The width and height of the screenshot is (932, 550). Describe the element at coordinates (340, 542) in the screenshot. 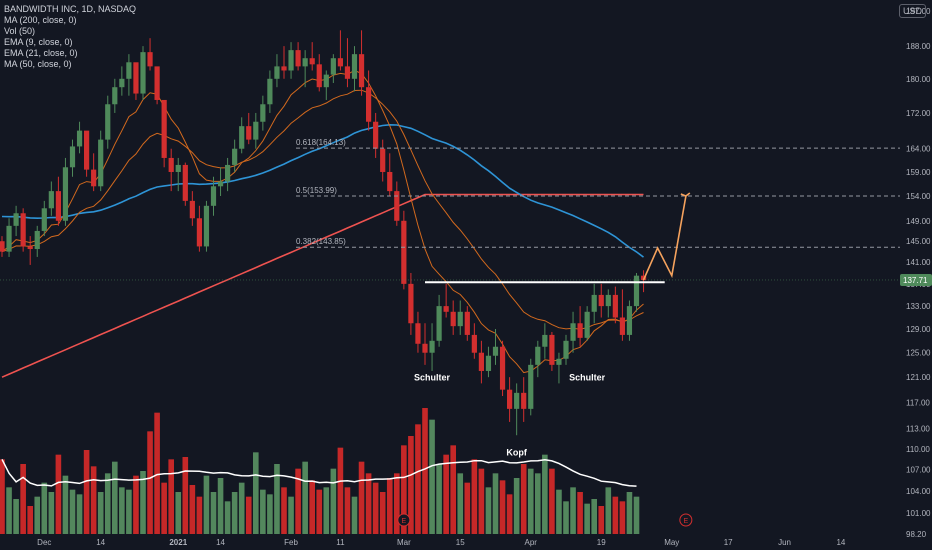

I see `x-tick-label: 11` at that location.